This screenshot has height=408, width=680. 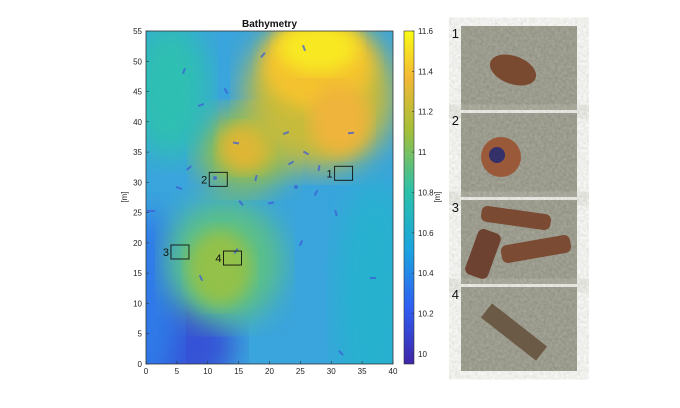 What do you see at coordinates (137, 213) in the screenshot?
I see `y-tick-label: 25` at bounding box center [137, 213].